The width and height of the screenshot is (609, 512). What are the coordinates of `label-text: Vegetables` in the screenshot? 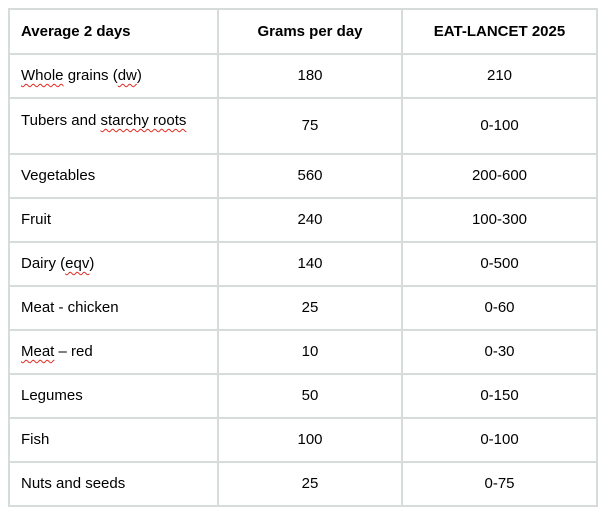 It's located at (58, 175).